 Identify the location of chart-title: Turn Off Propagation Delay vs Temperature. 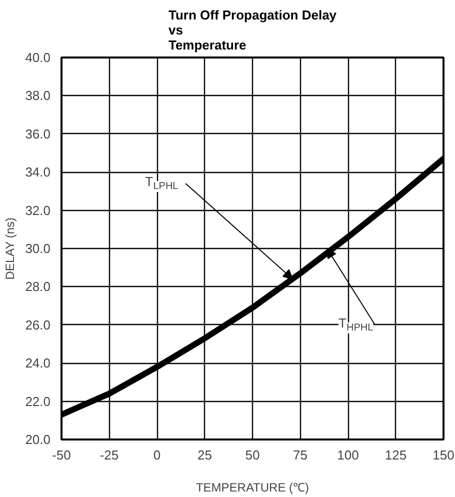
(253, 30).